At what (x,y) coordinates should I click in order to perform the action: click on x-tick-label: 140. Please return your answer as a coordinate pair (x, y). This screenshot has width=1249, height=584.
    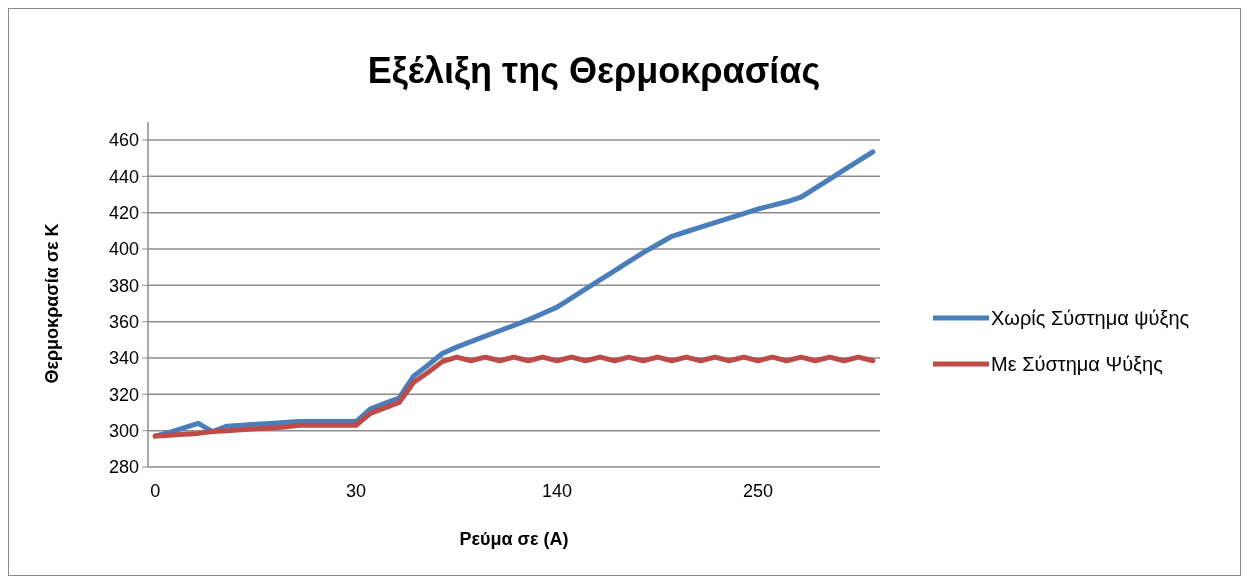
    Looking at the image, I should click on (557, 491).